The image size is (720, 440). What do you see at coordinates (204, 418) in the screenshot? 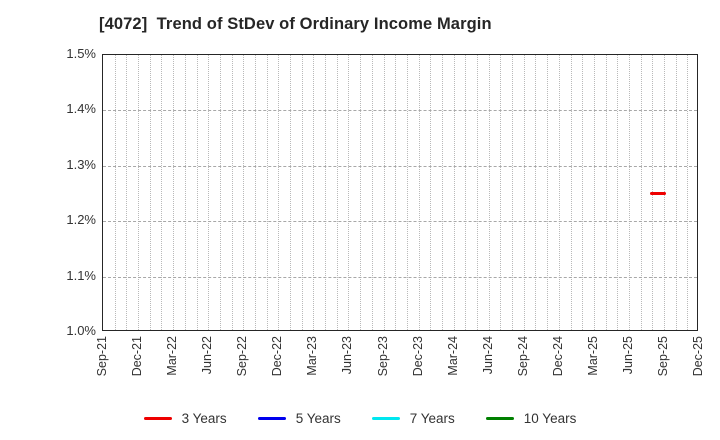
I see `legend-label: 3 Years` at bounding box center [204, 418].